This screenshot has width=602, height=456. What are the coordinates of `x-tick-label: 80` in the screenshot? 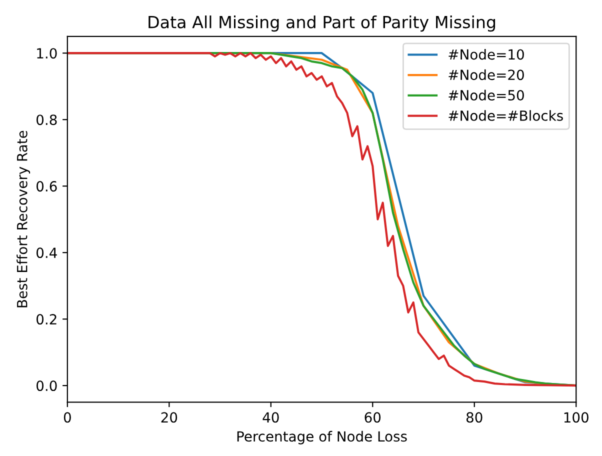 It's located at (474, 417).